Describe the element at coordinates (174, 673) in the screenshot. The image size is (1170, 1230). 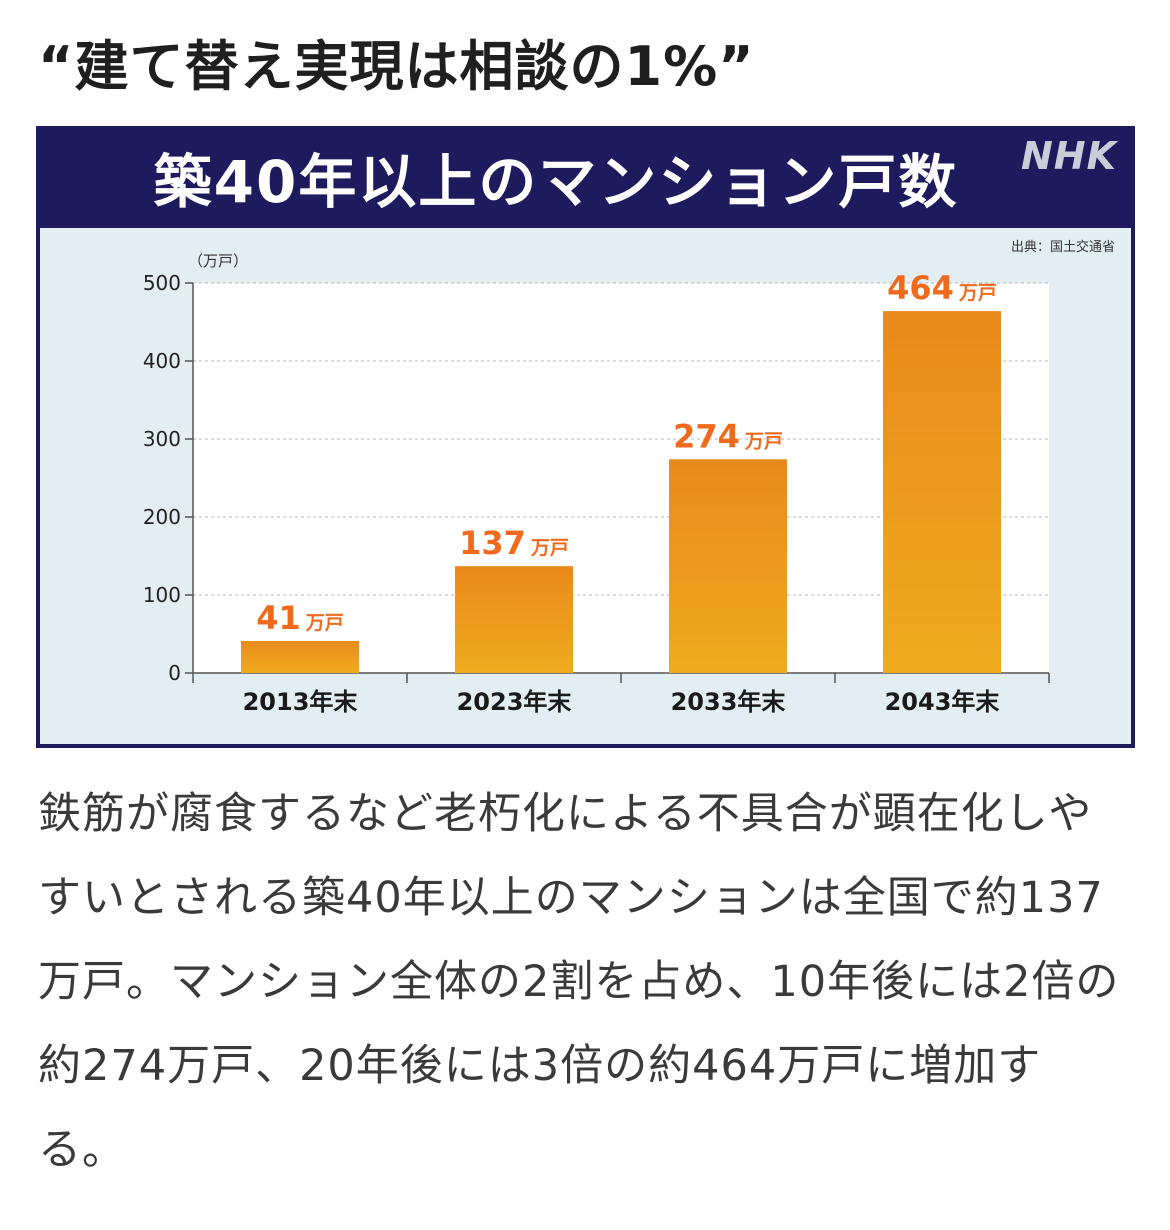
I see `y-tick-label: 0` at that location.